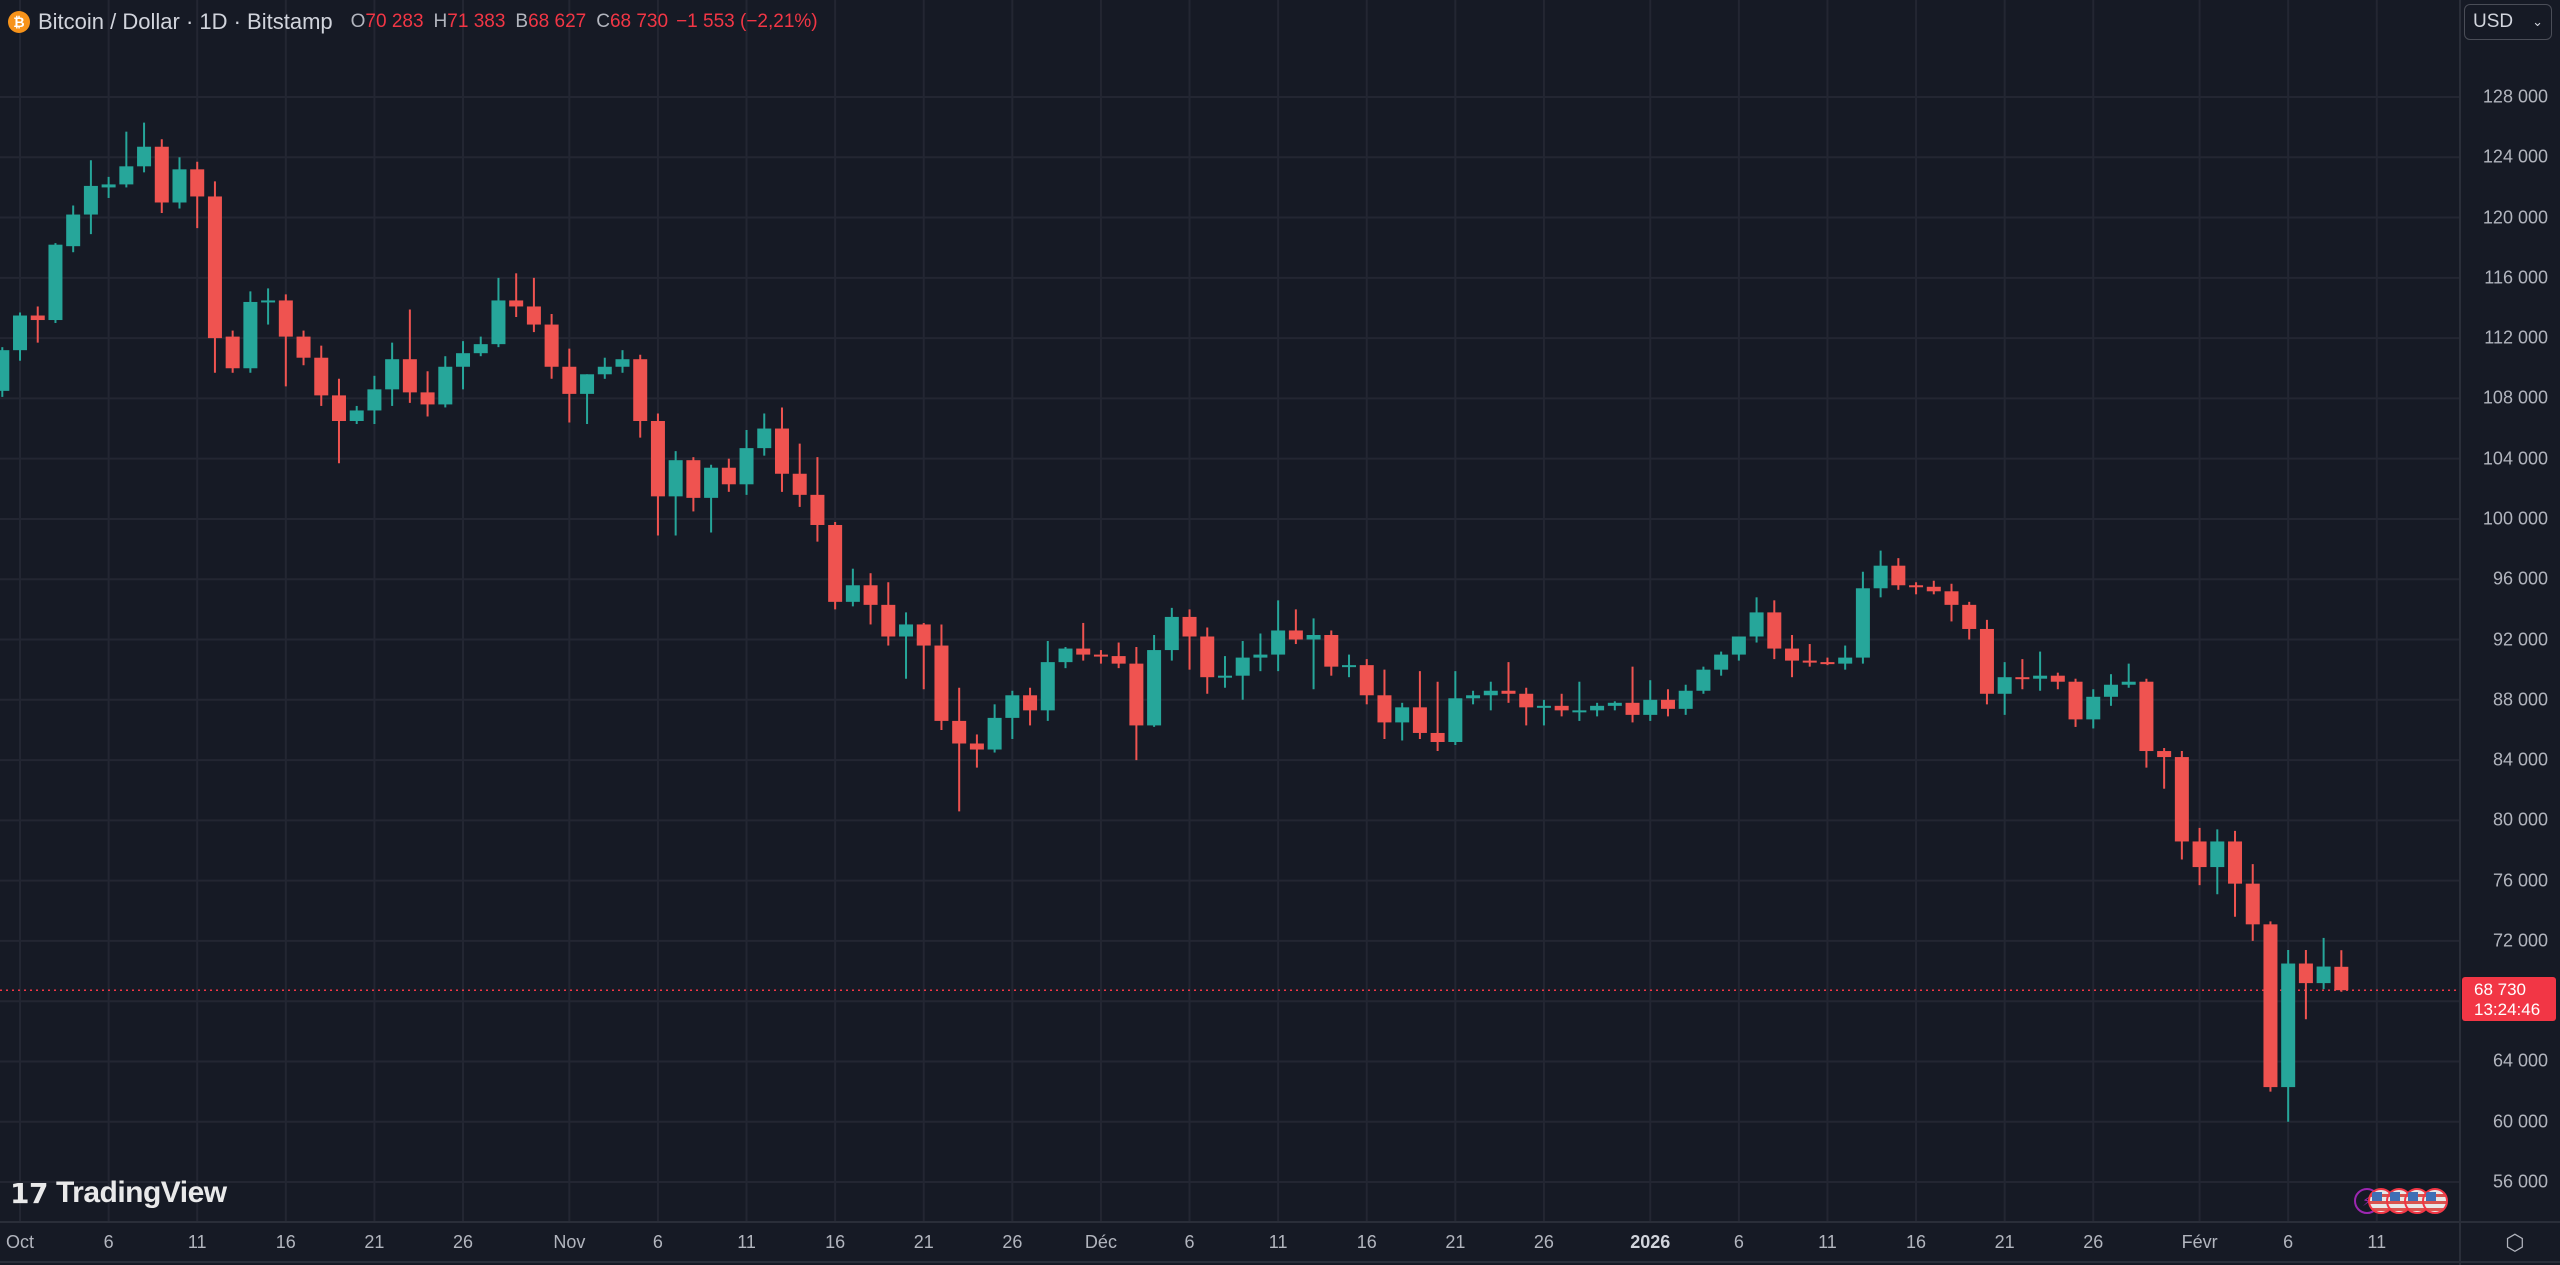  I want to click on last-price-tag: 68 730 13:24:46, so click(2509, 999).